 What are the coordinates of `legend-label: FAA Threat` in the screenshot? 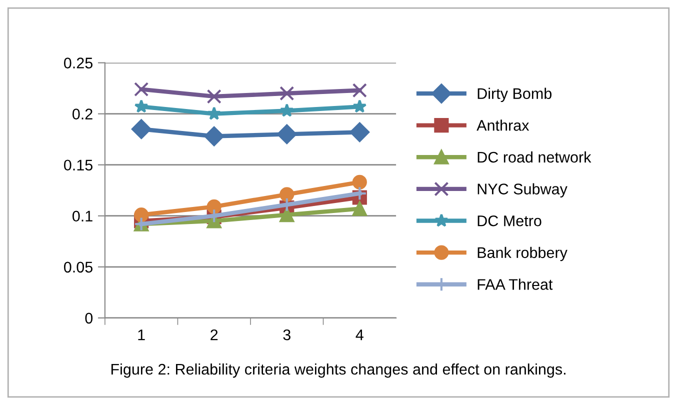 It's located at (515, 284).